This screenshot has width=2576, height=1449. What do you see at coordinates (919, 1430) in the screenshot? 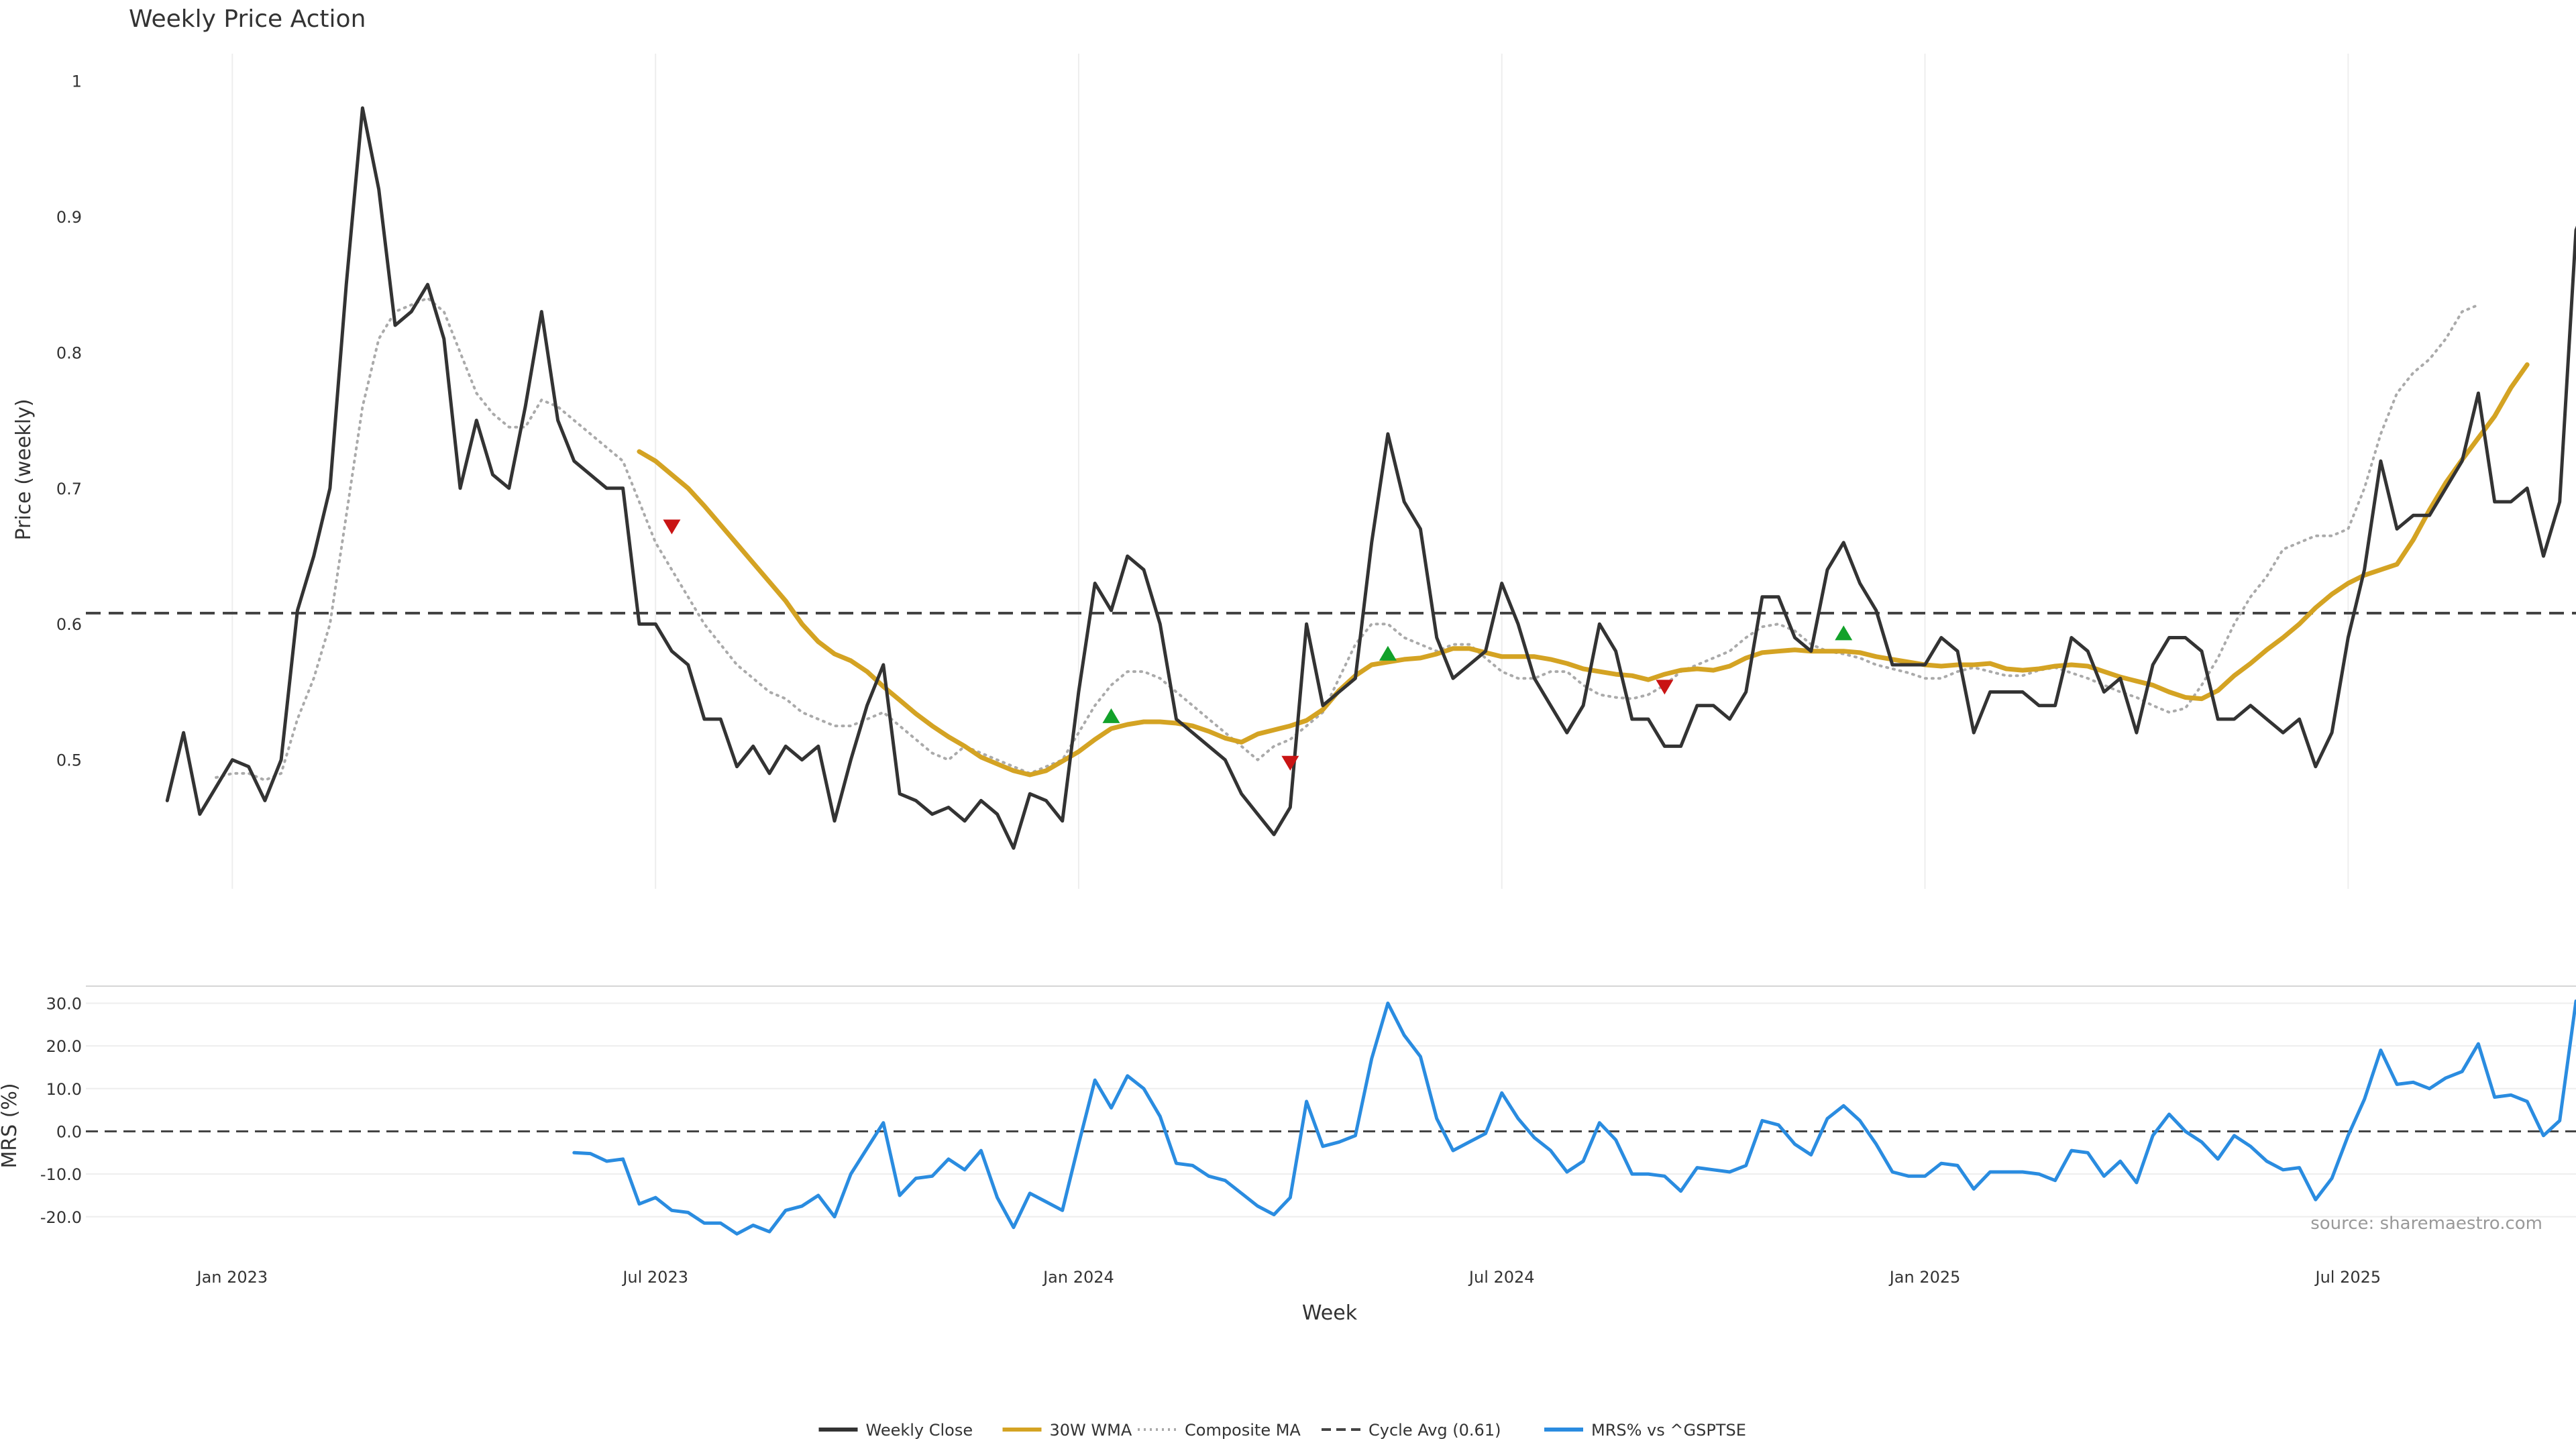
I see `legend-label: Weekly Close` at bounding box center [919, 1430].